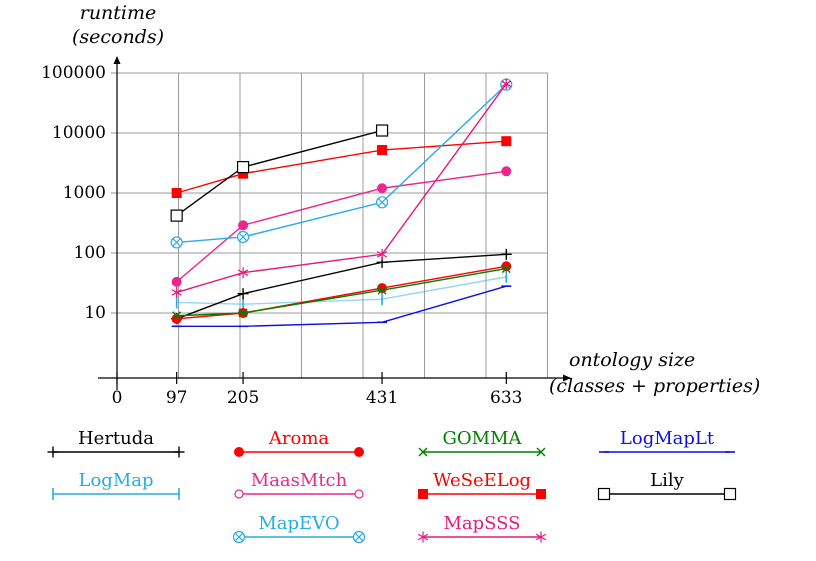  I want to click on x-axis-title: ontology size (classes + properties), so click(682, 373).